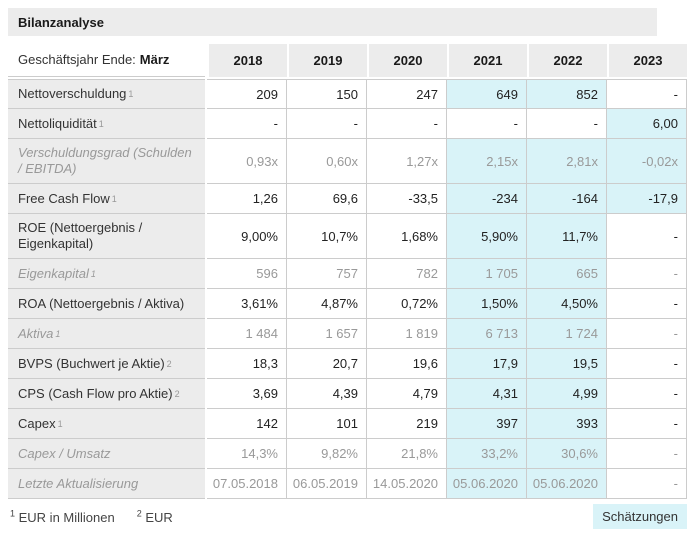 Image resolution: width=692 pixels, height=554 pixels. Describe the element at coordinates (327, 94) in the screenshot. I see `value-cell: 150` at that location.